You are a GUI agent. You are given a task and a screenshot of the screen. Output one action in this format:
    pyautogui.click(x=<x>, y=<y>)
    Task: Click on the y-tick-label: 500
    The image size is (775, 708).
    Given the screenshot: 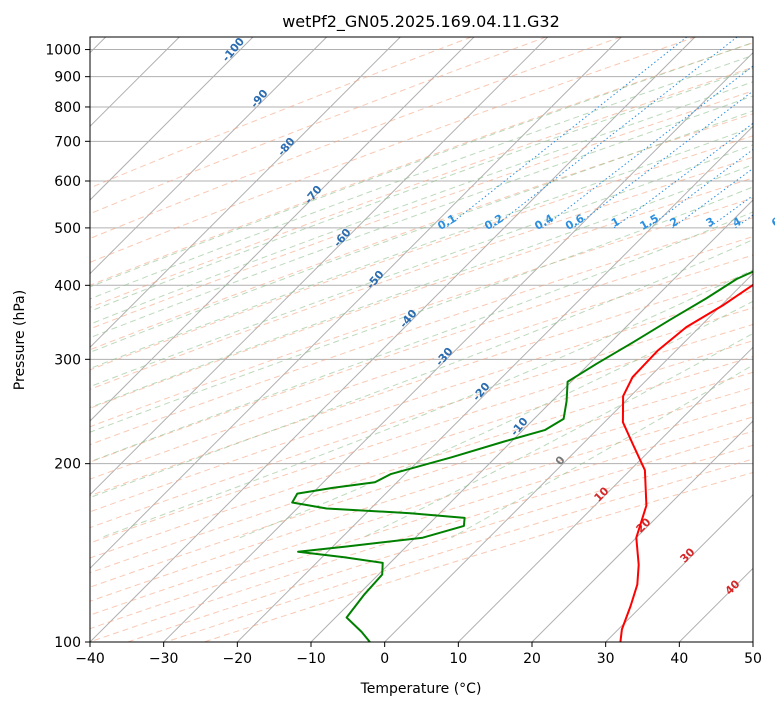 What is the action you would take?
    pyautogui.click(x=67, y=229)
    